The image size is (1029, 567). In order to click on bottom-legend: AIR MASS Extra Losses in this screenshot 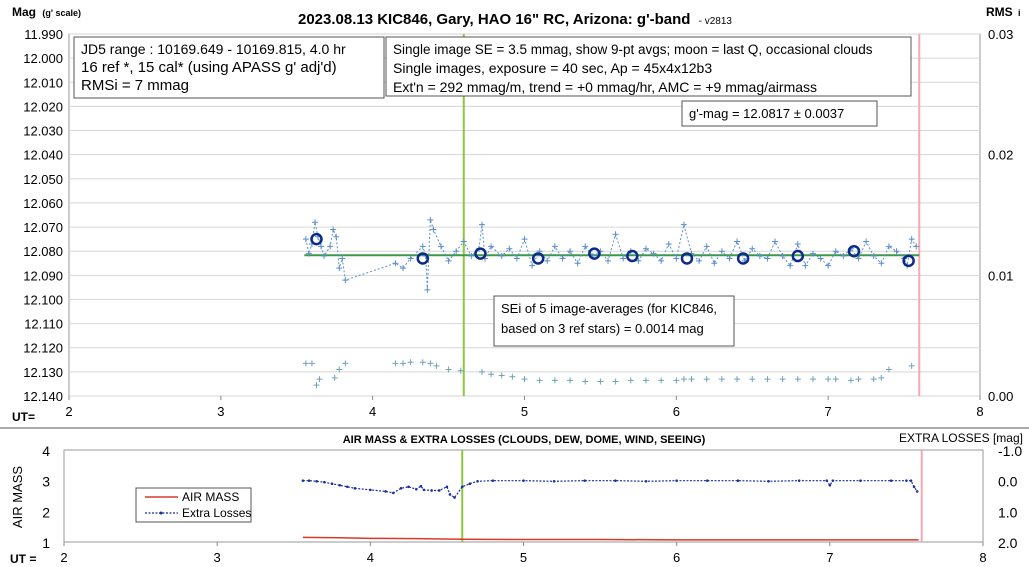, I will do `click(193, 505)`.